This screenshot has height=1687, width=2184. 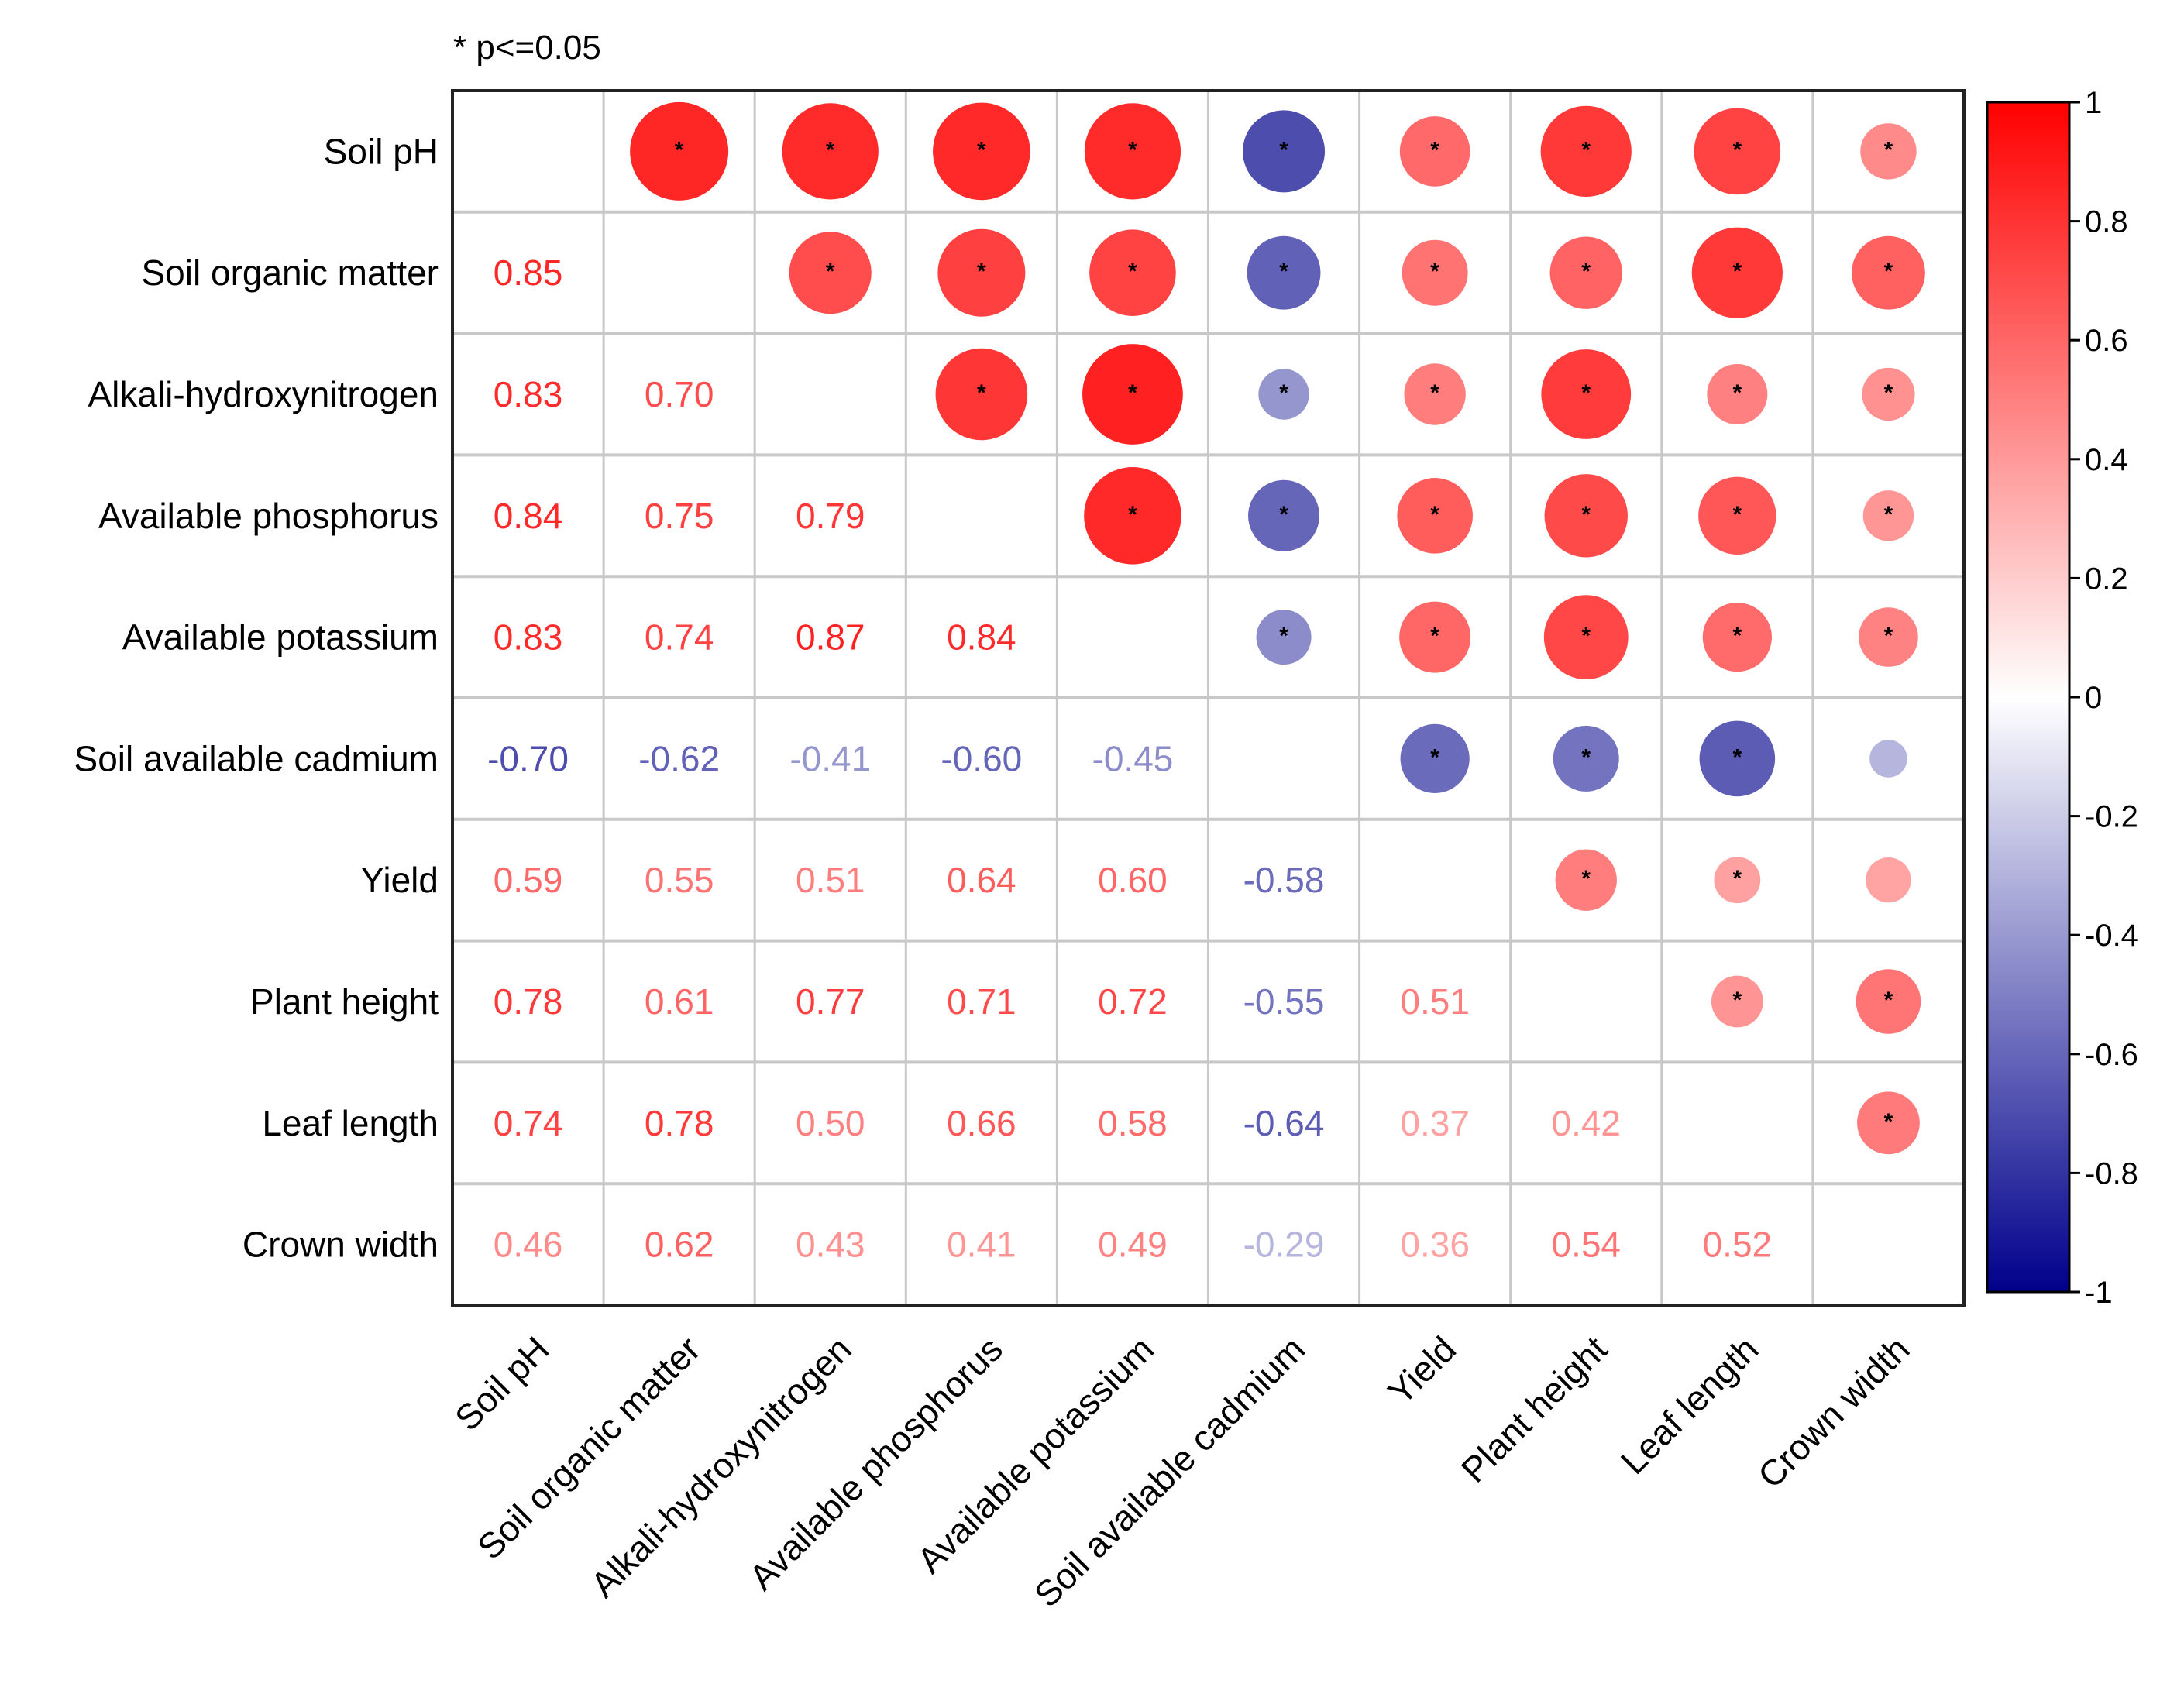 What do you see at coordinates (830, 516) in the screenshot?
I see `correlation-value-label: 0.79` at bounding box center [830, 516].